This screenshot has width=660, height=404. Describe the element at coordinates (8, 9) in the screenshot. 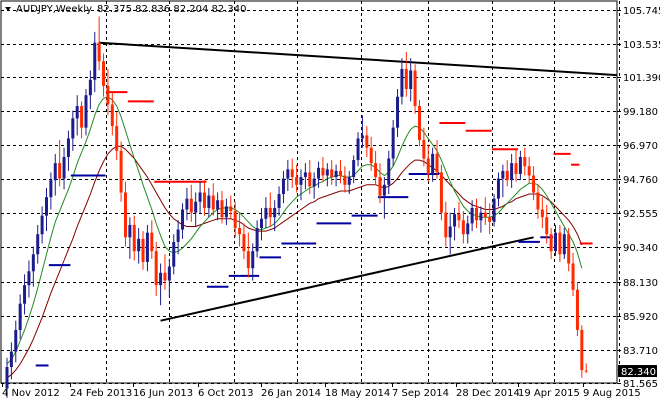

I see `symbol-menu-icon` at that location.